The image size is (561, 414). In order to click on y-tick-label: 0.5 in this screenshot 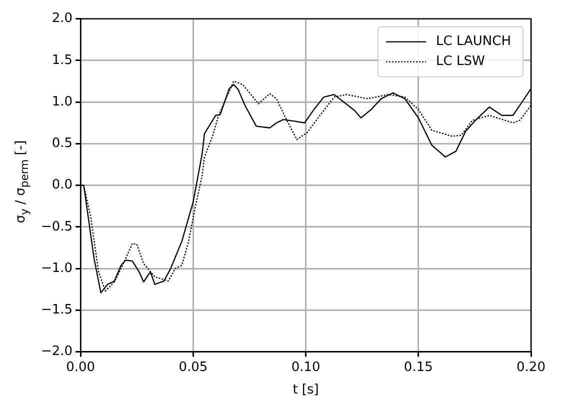, I will do `click(62, 144)`.